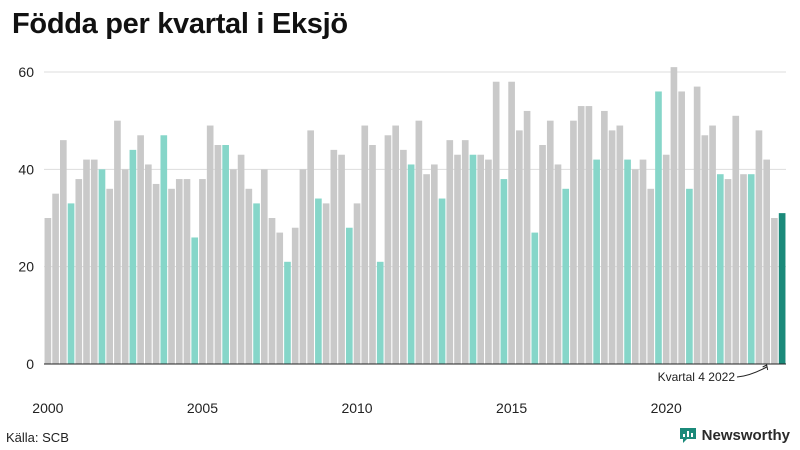 The width and height of the screenshot is (800, 450). Describe the element at coordinates (535, 298) in the screenshot. I see `bar-2015-q4` at that location.